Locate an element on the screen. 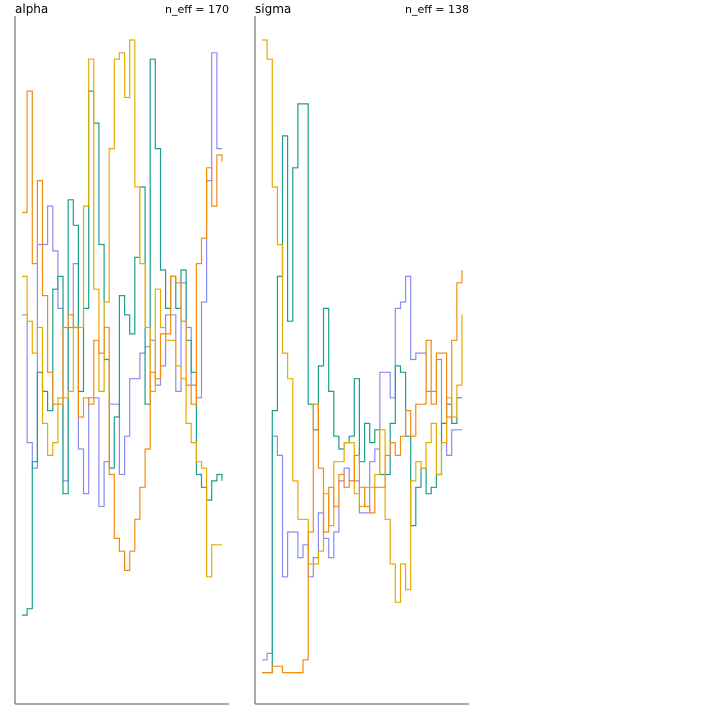 The width and height of the screenshot is (720, 720). n-eff-label-sigma: n_eff = 138 is located at coordinates (437, 9).